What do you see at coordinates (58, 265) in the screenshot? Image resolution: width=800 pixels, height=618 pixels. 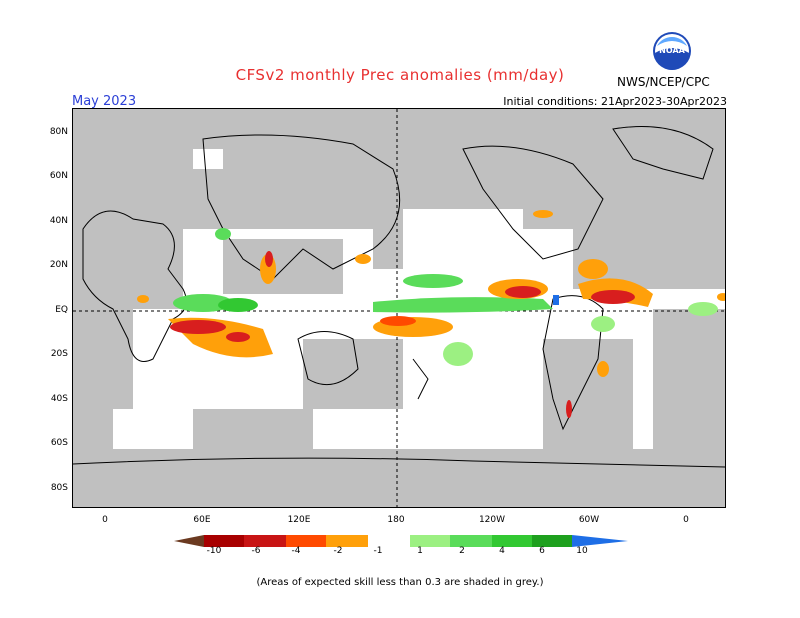 I see `lat-label-20n: 20N` at bounding box center [58, 265].